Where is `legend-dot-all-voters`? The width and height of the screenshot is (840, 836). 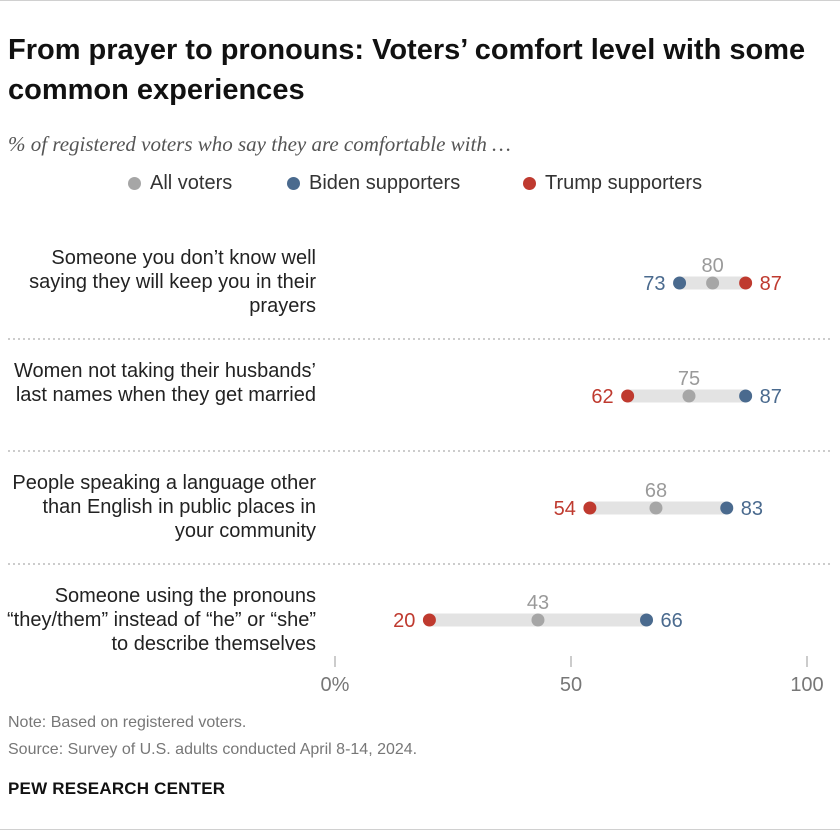
legend-dot-all-voters is located at coordinates (134, 183).